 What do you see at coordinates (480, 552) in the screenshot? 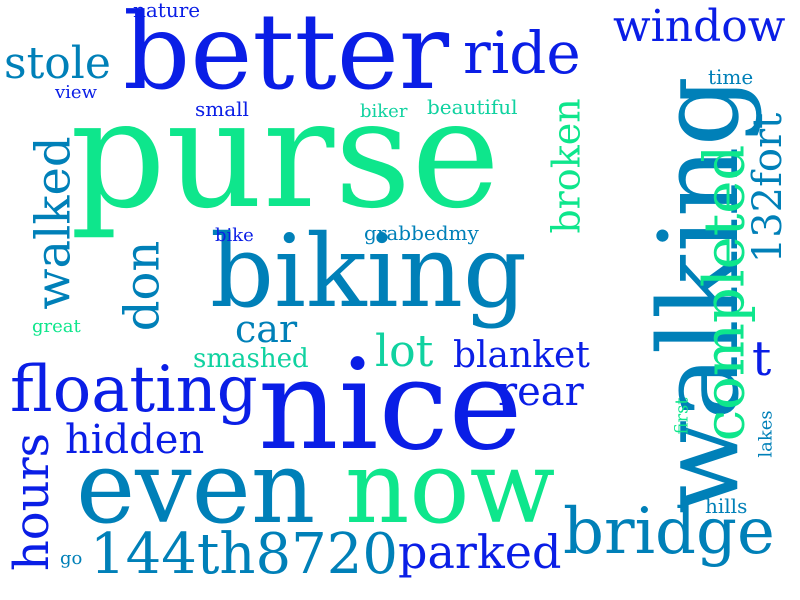
I see `word-parked: parked` at bounding box center [480, 552].